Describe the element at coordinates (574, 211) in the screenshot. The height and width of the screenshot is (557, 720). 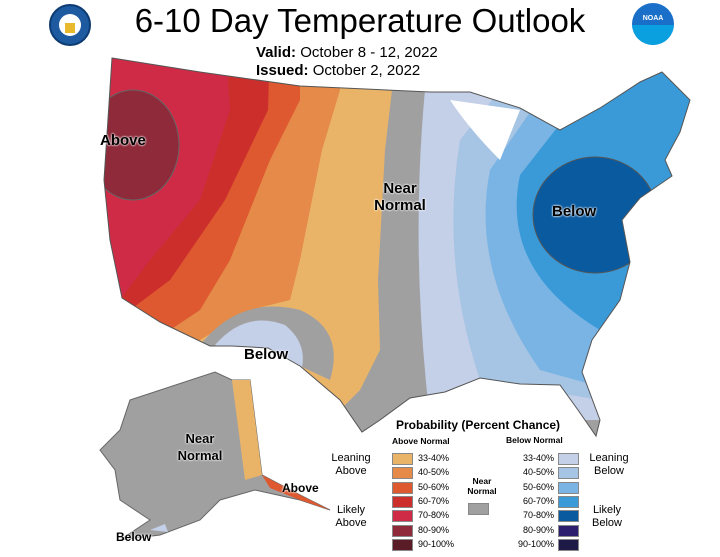
I see `label-below-east: Below` at that location.